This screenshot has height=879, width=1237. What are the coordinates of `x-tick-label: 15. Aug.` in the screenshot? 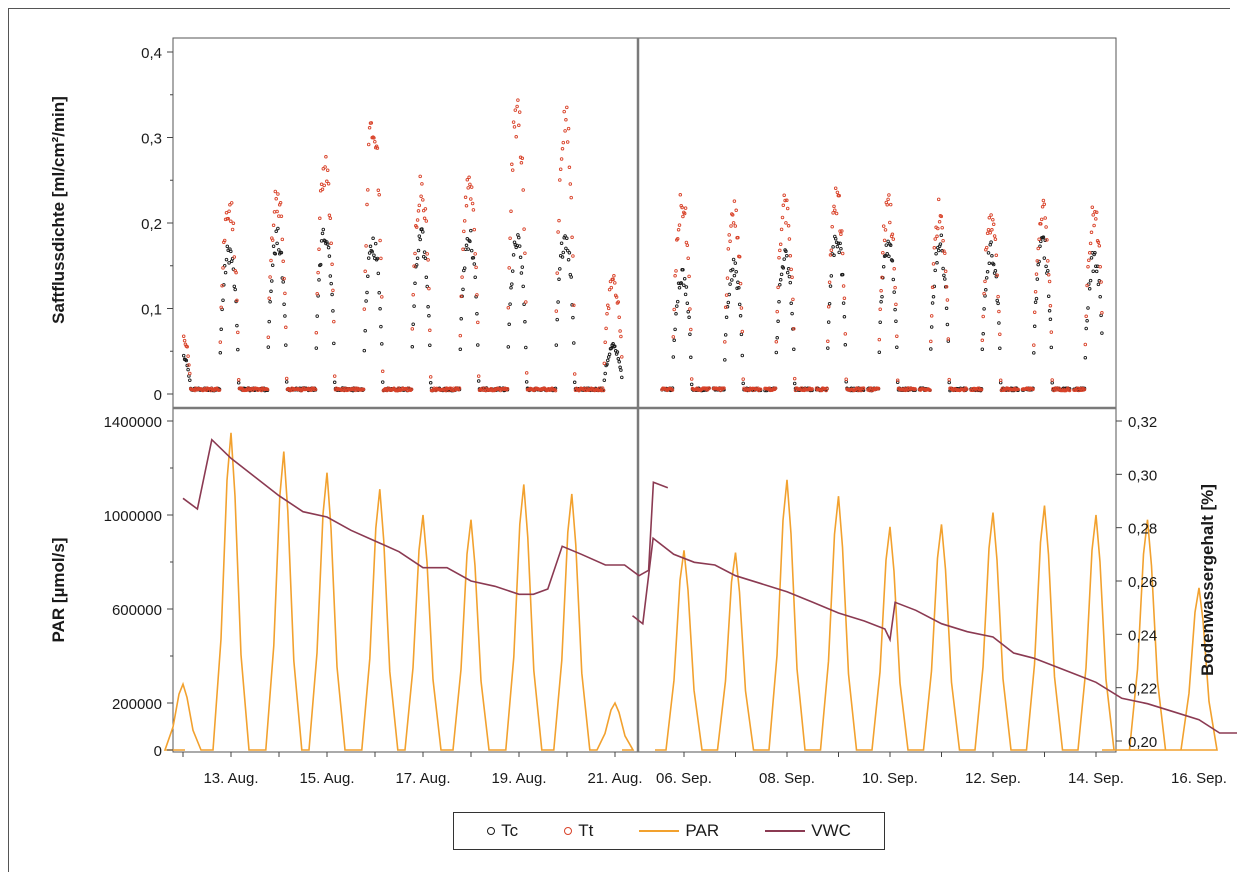 It's located at (326, 778).